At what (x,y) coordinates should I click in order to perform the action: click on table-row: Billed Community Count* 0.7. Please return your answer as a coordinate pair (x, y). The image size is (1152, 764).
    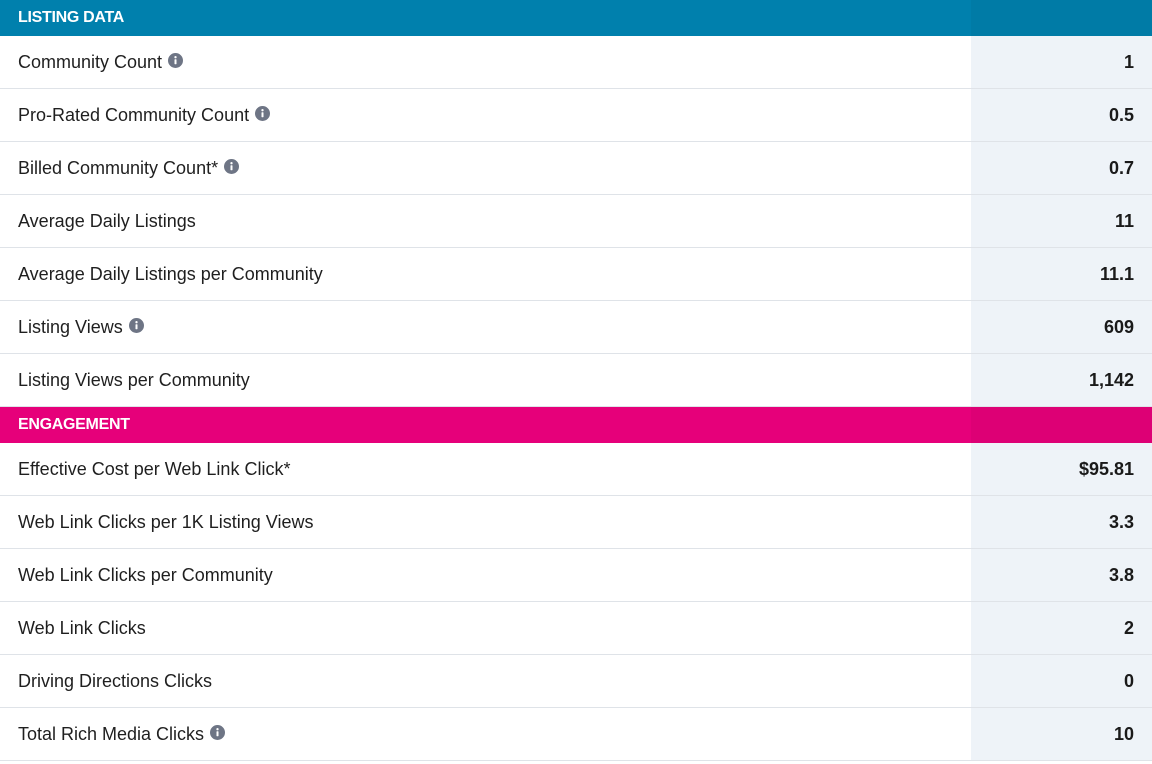
    Looking at the image, I should click on (576, 168).